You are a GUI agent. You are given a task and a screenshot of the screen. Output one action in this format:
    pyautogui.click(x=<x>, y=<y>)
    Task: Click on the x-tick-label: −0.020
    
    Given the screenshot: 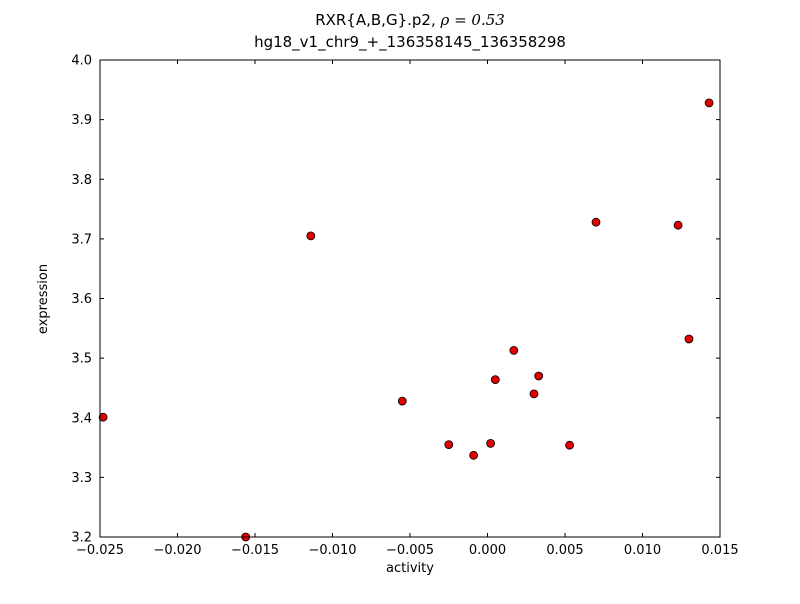 What is the action you would take?
    pyautogui.click(x=177, y=550)
    